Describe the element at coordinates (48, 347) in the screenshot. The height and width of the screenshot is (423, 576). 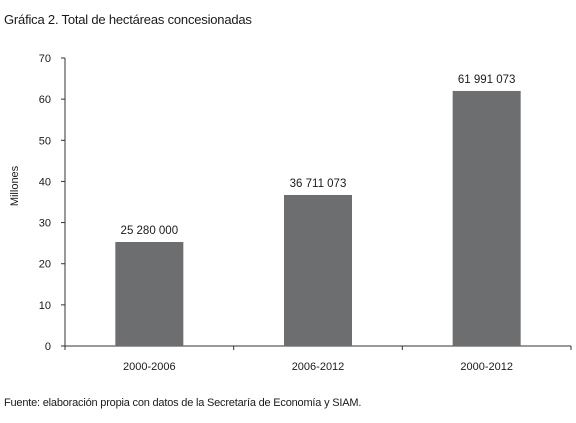
I see `y-tick-label: 0` at that location.